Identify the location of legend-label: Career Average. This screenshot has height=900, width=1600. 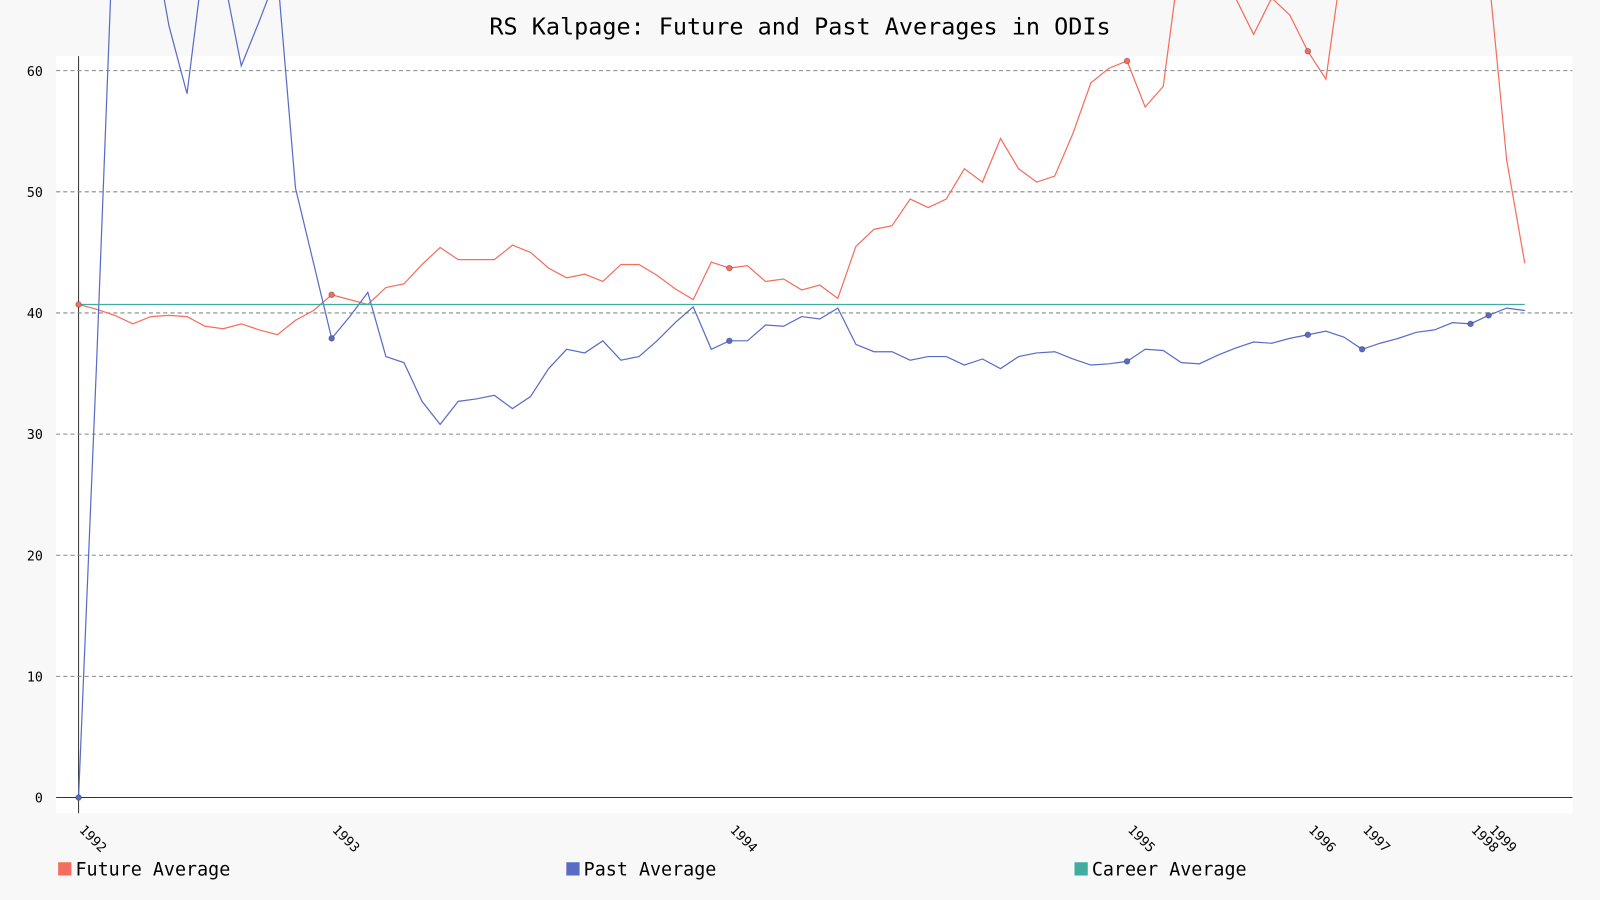
(1169, 870).